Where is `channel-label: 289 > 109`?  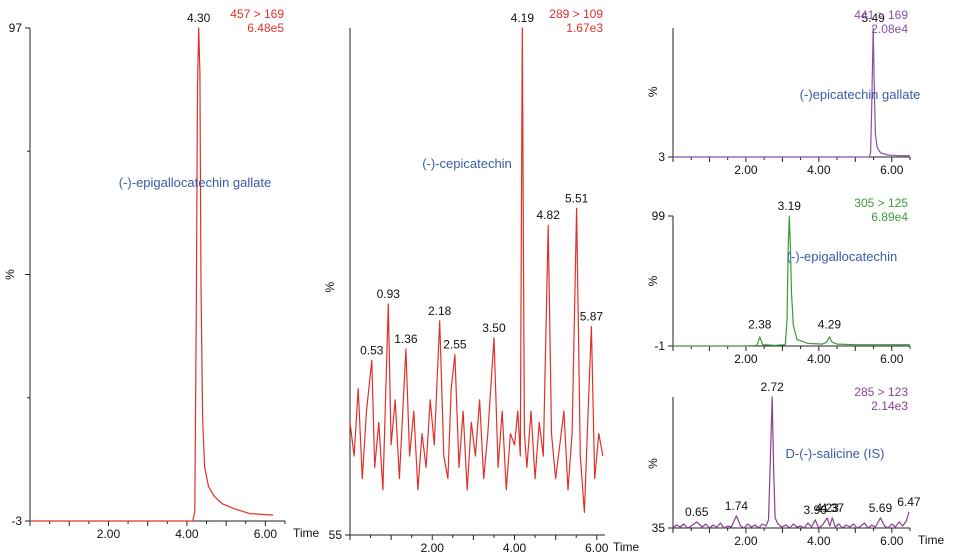 channel-label: 289 > 109 is located at coordinates (576, 14).